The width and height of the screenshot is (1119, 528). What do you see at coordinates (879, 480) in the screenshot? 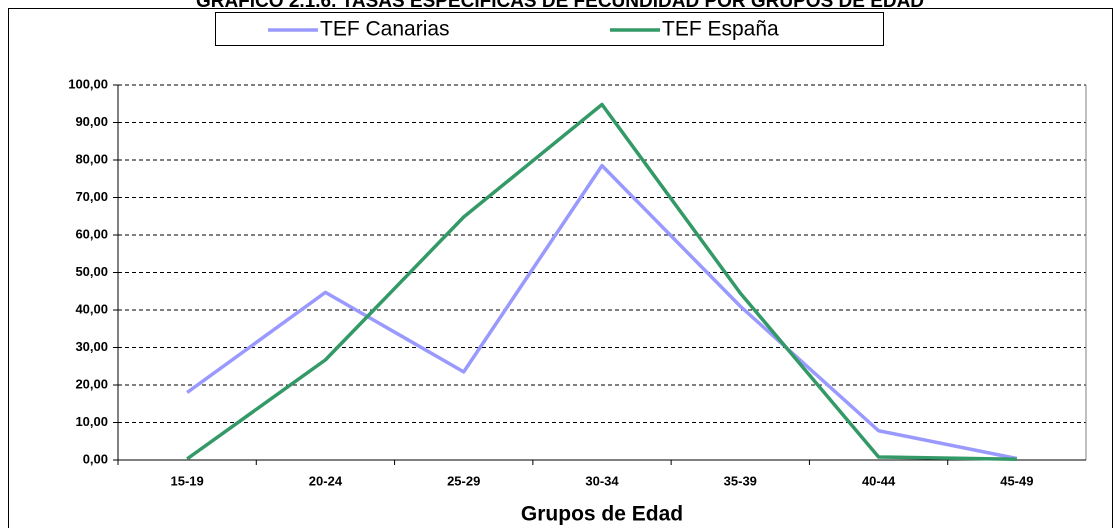
I see `x-tick-label: 40-44` at bounding box center [879, 480].